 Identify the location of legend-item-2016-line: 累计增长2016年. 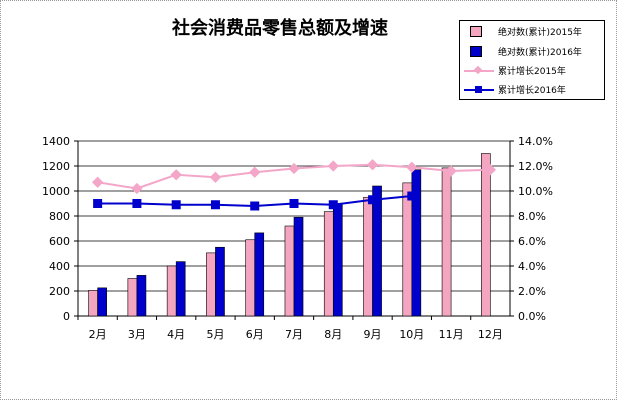
(533, 90).